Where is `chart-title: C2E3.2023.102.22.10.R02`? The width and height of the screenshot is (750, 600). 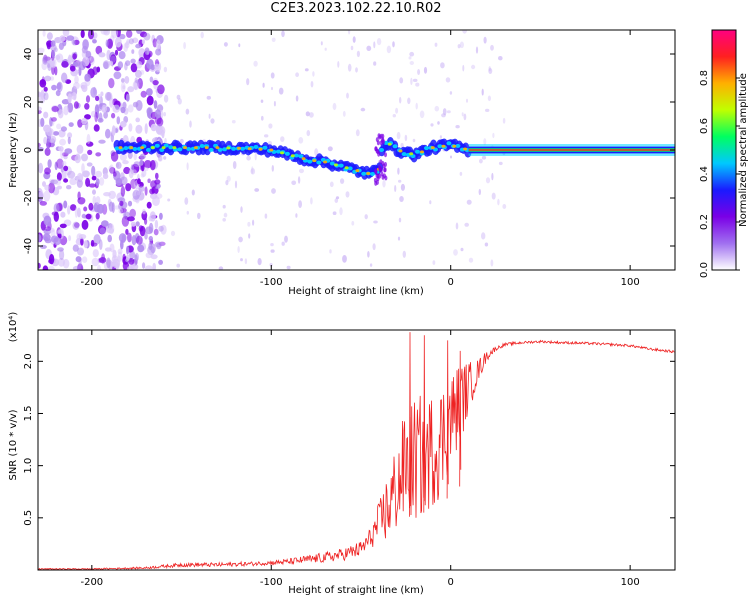 chart-title: C2E3.2023.102.22.10.R02 is located at coordinates (356, 8).